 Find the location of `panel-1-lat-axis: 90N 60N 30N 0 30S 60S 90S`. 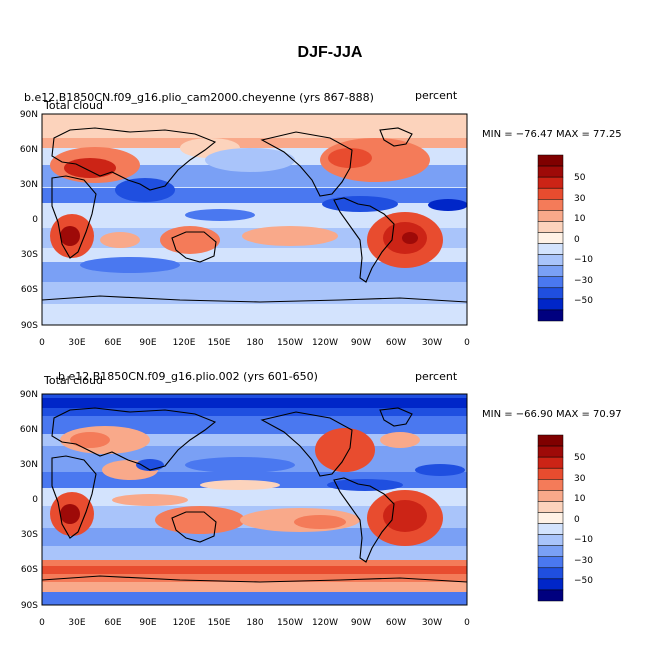

panel-1-lat-axis: 90N 60N 30N 0 30S 60S 90S is located at coordinates (29, 220).